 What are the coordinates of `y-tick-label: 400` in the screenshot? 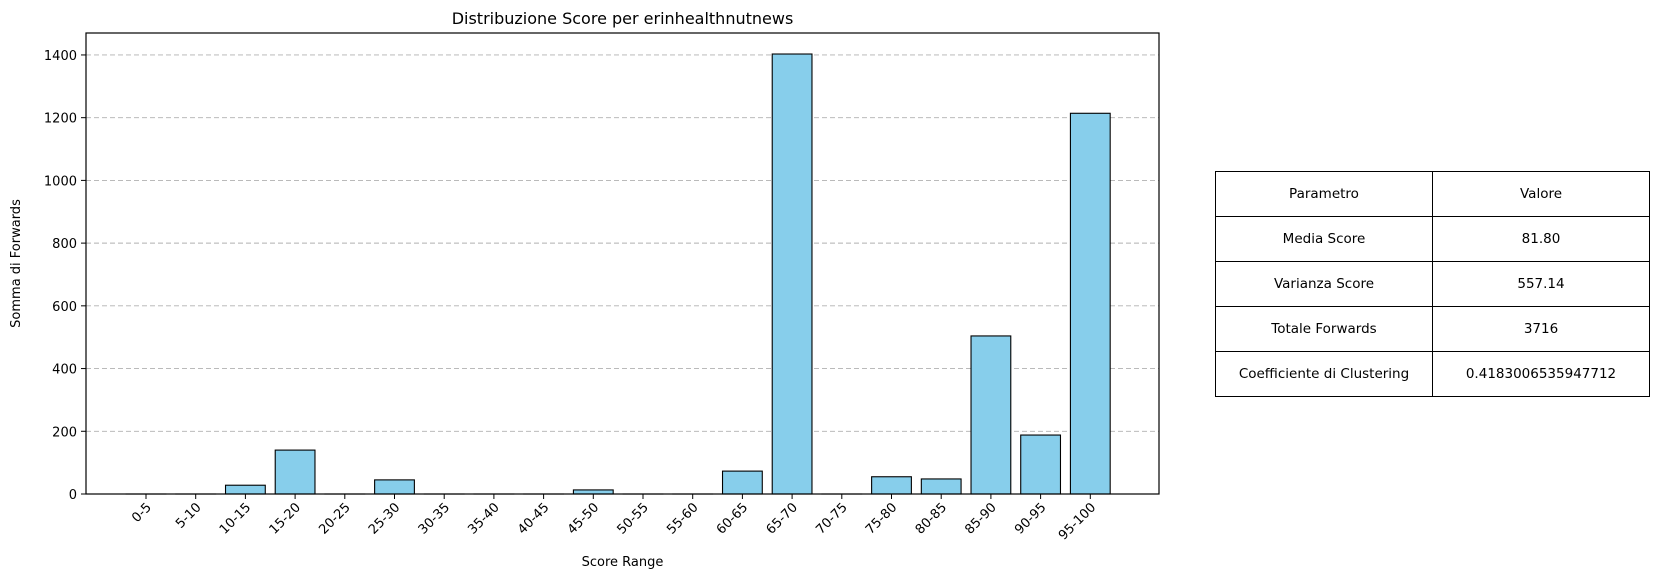 It's located at (64, 370).